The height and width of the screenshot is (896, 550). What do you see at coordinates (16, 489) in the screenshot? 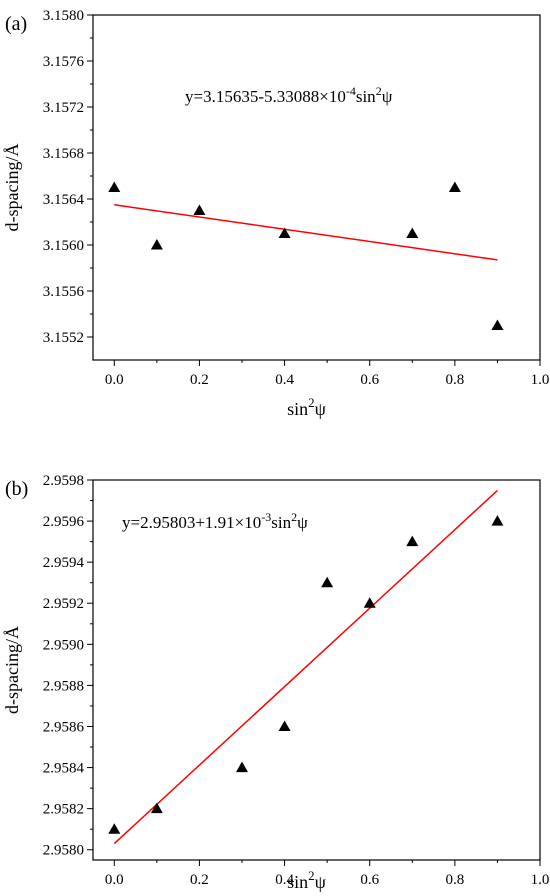
I see `panel-label: (b)` at bounding box center [16, 489].